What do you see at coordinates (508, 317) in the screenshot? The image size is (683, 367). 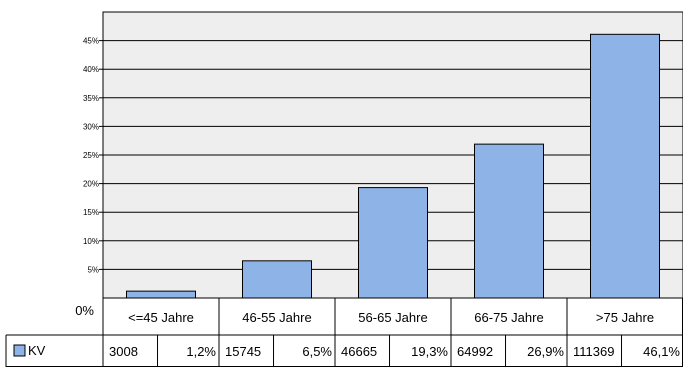 I see `category-label: 66-75 Jahre` at bounding box center [508, 317].